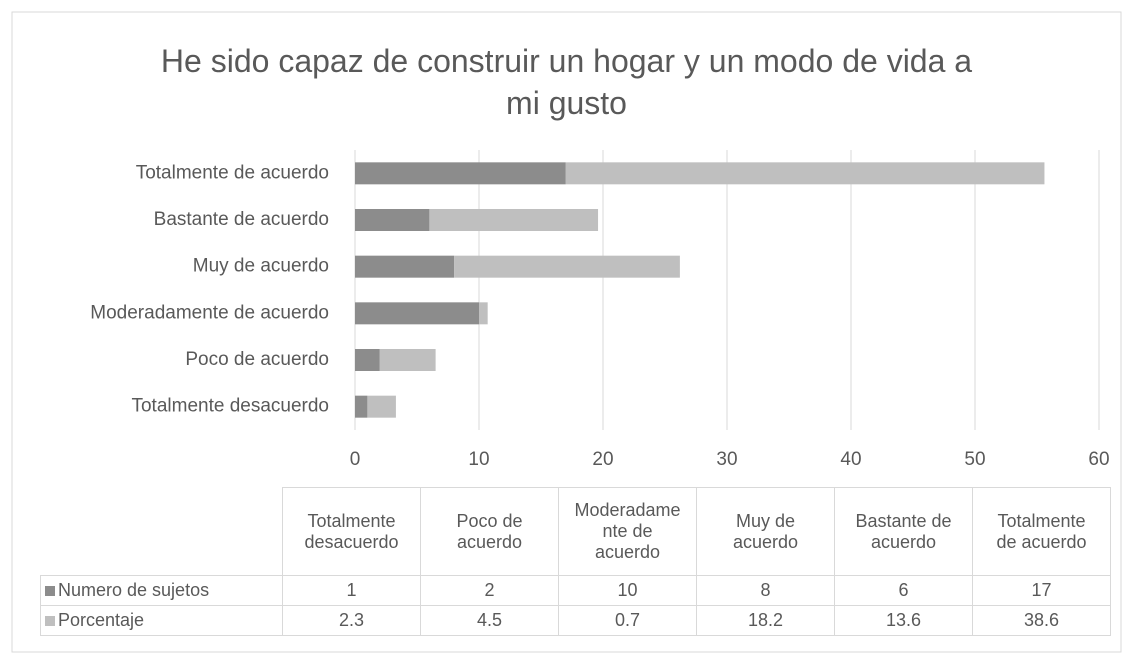 The image size is (1133, 666). I want to click on legend-label: Porcentaje, so click(101, 620).